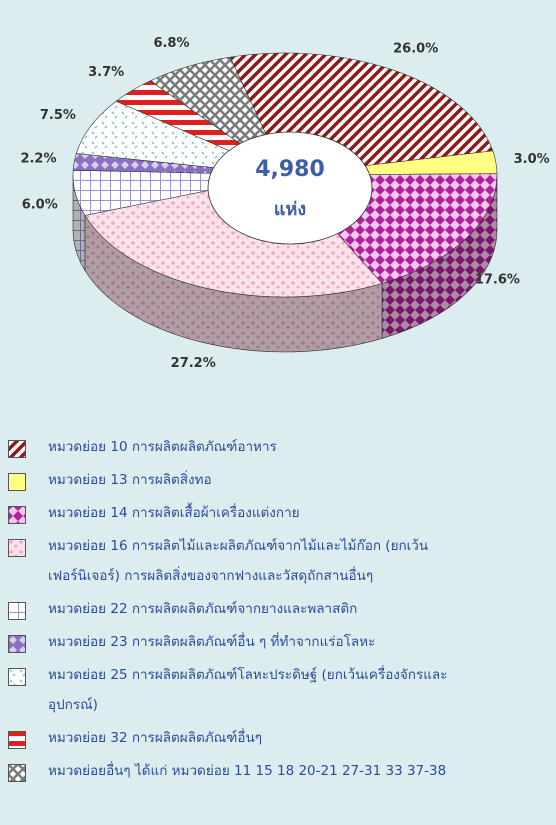 This screenshot has width=556, height=825. What do you see at coordinates (415, 49) in the screenshot?
I see `slice-label: 26.0%` at bounding box center [415, 49].